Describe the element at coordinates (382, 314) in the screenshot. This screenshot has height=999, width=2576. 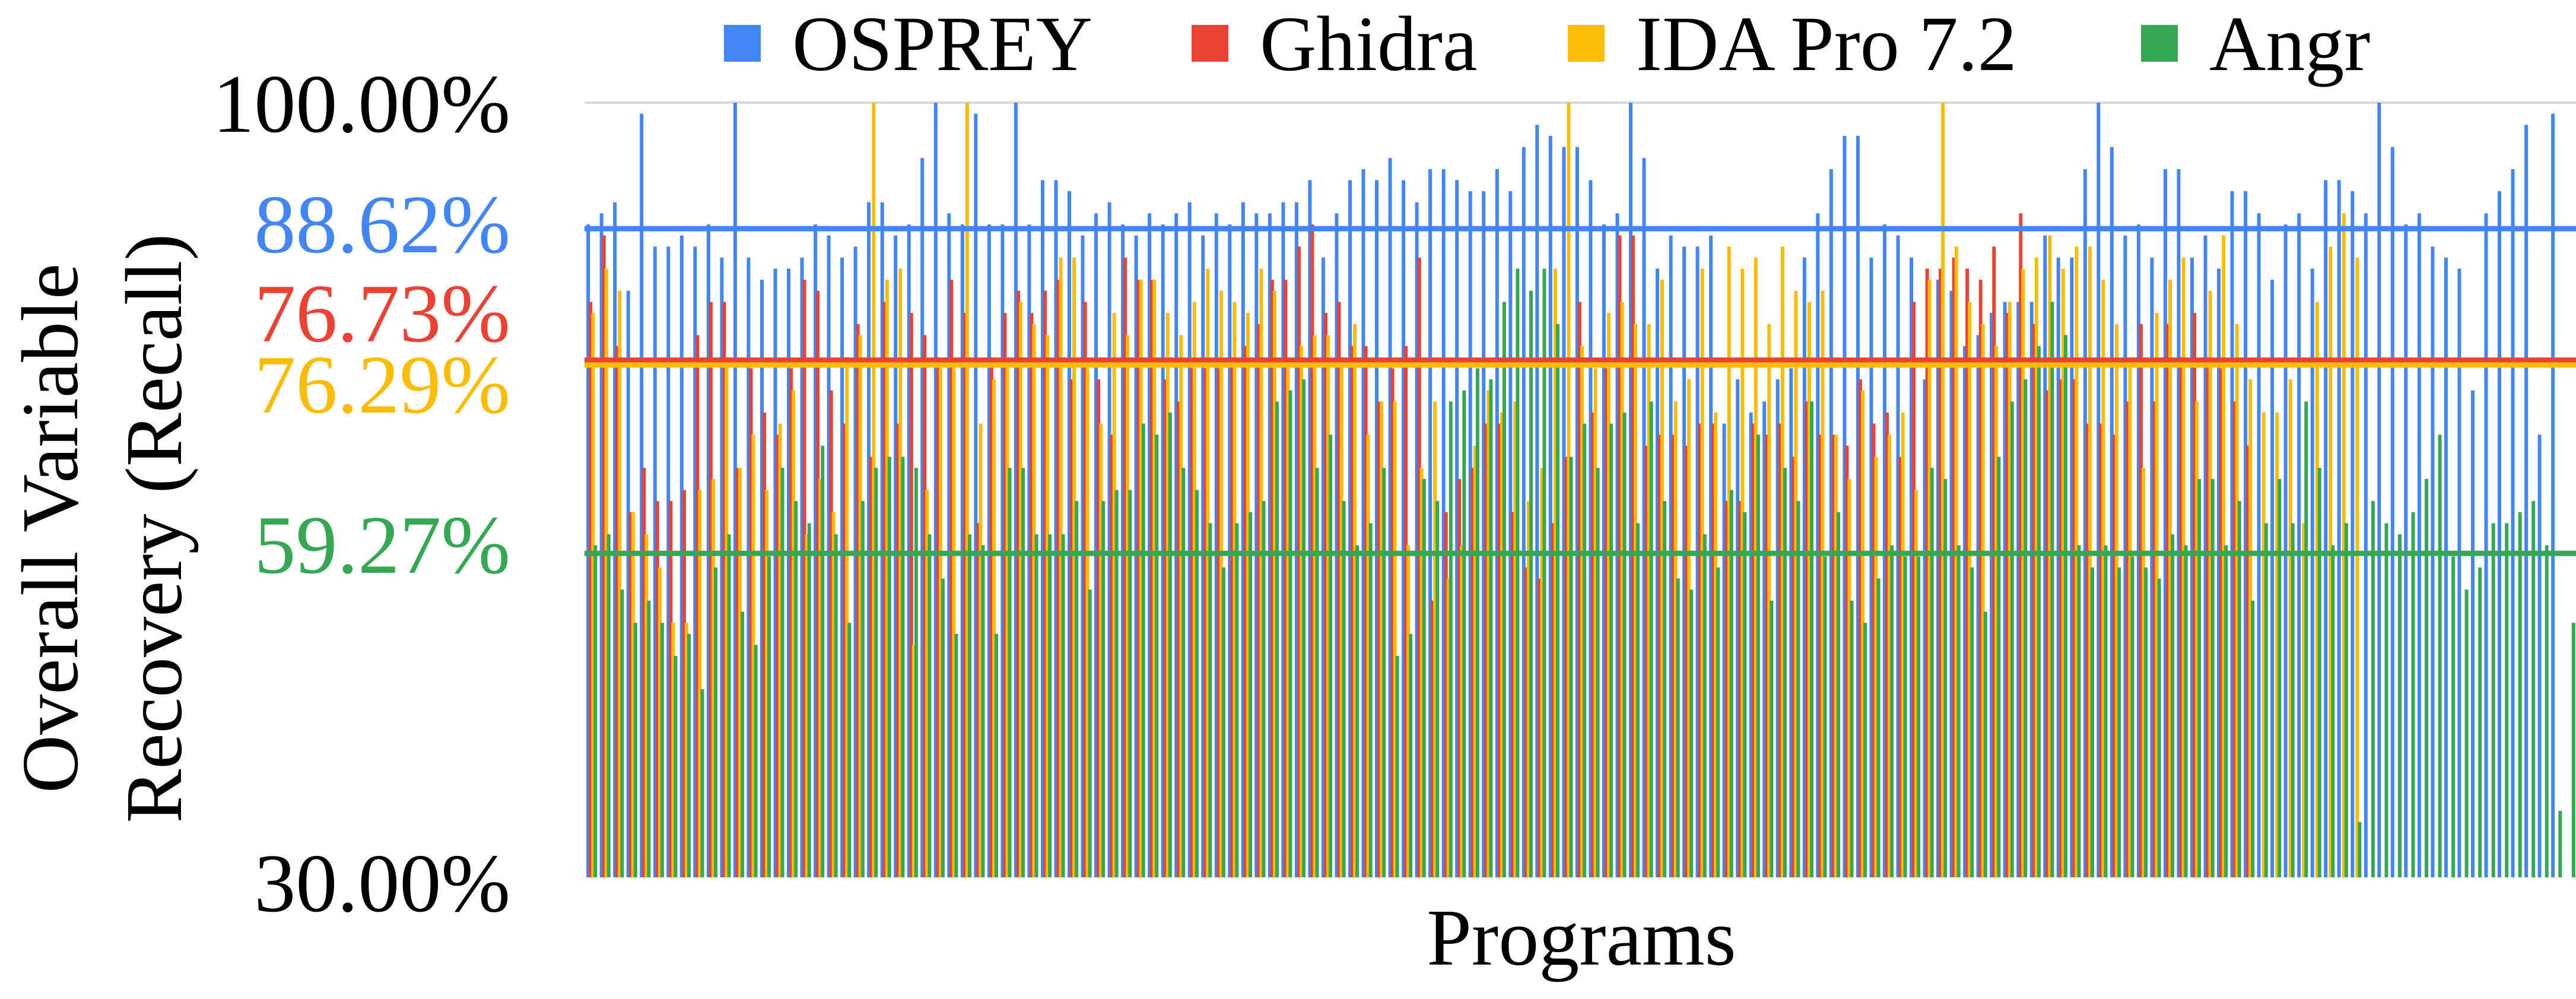
I see `avg-label-ghidra: 76.73%` at that location.